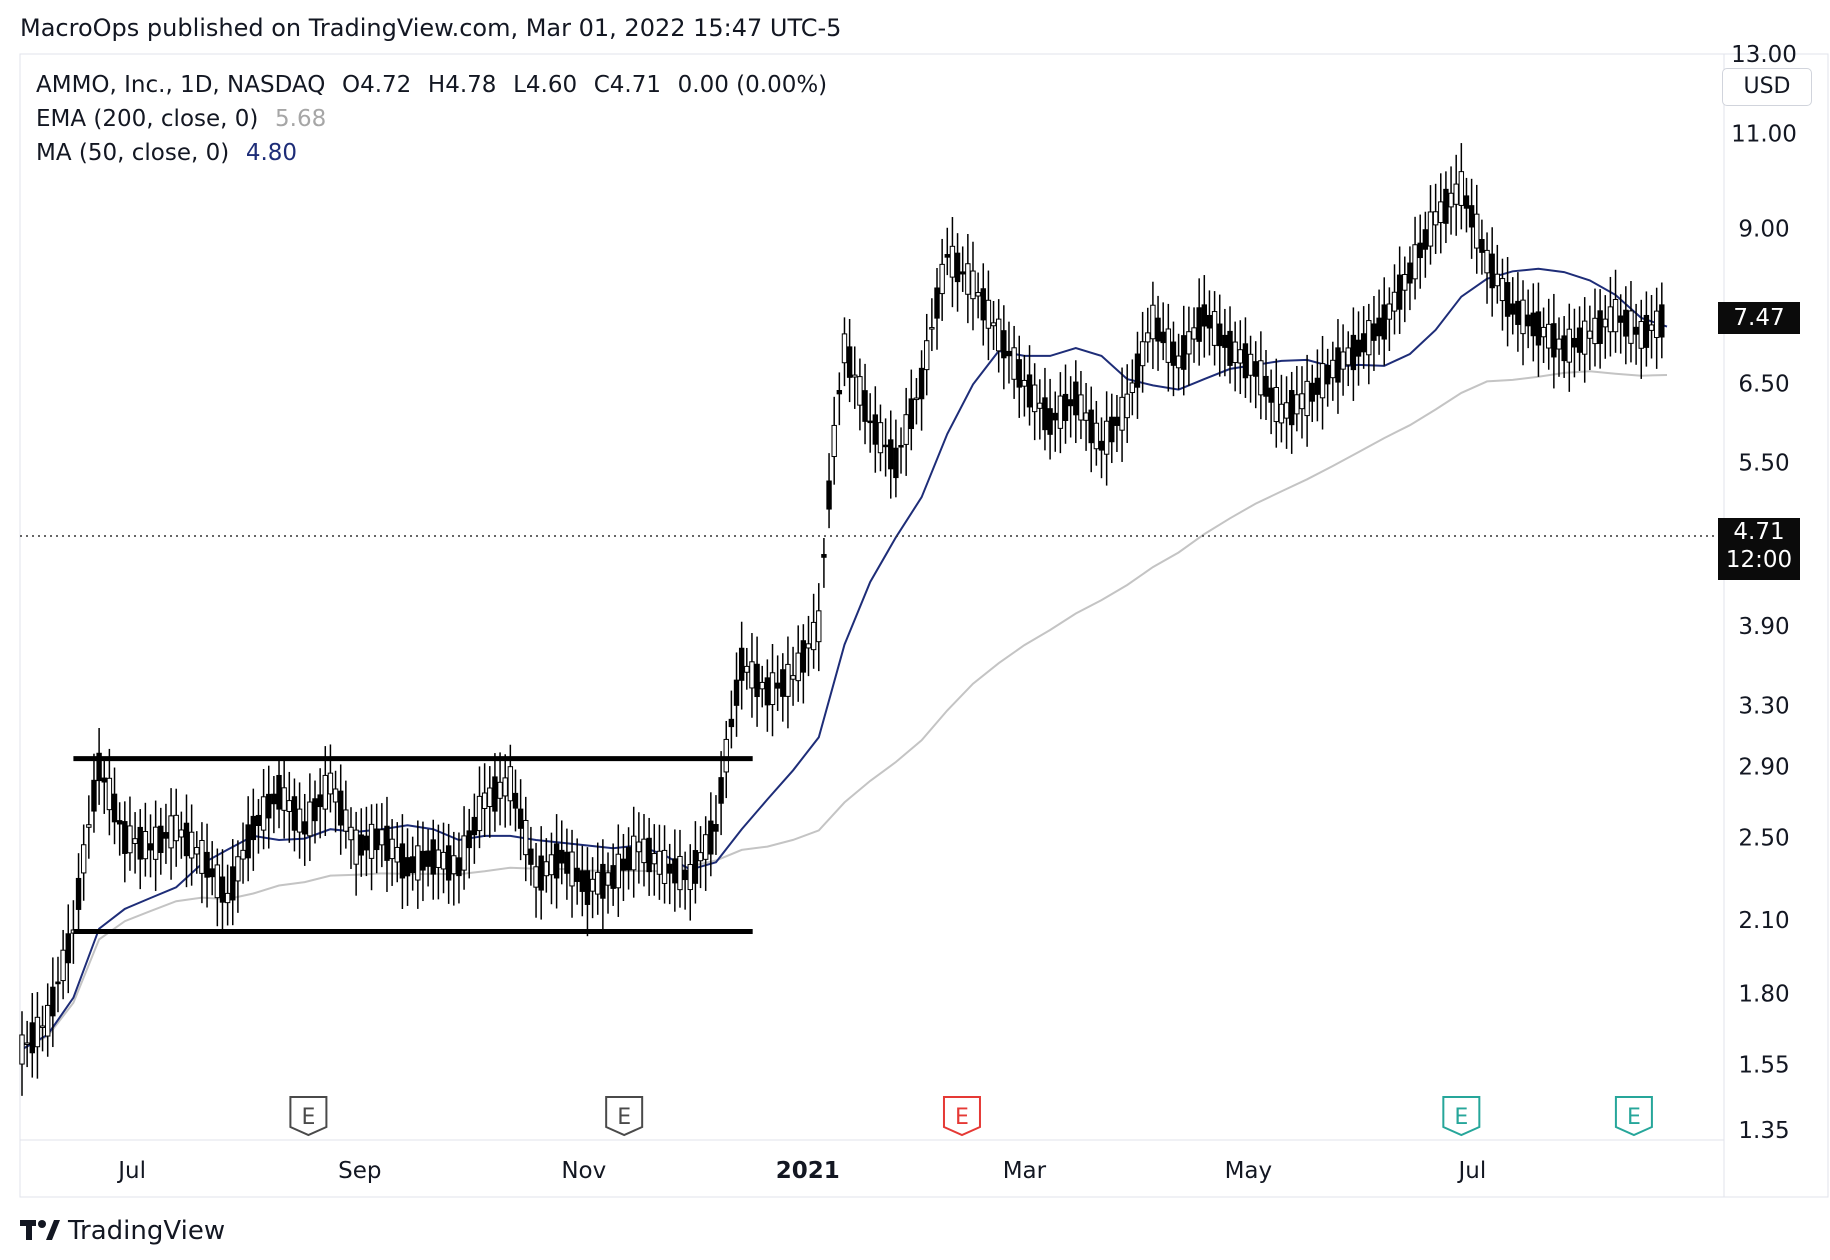  Describe the element at coordinates (752, 85) in the screenshot. I see `legend-change: 0.00 (0.00%)` at that location.